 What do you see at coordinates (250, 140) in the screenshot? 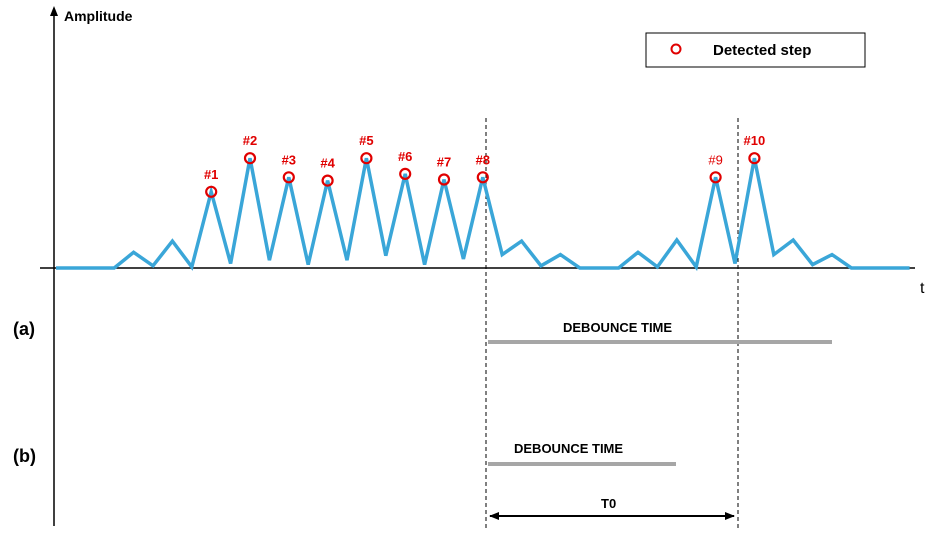
I see `step-label-2: #2` at bounding box center [250, 140].